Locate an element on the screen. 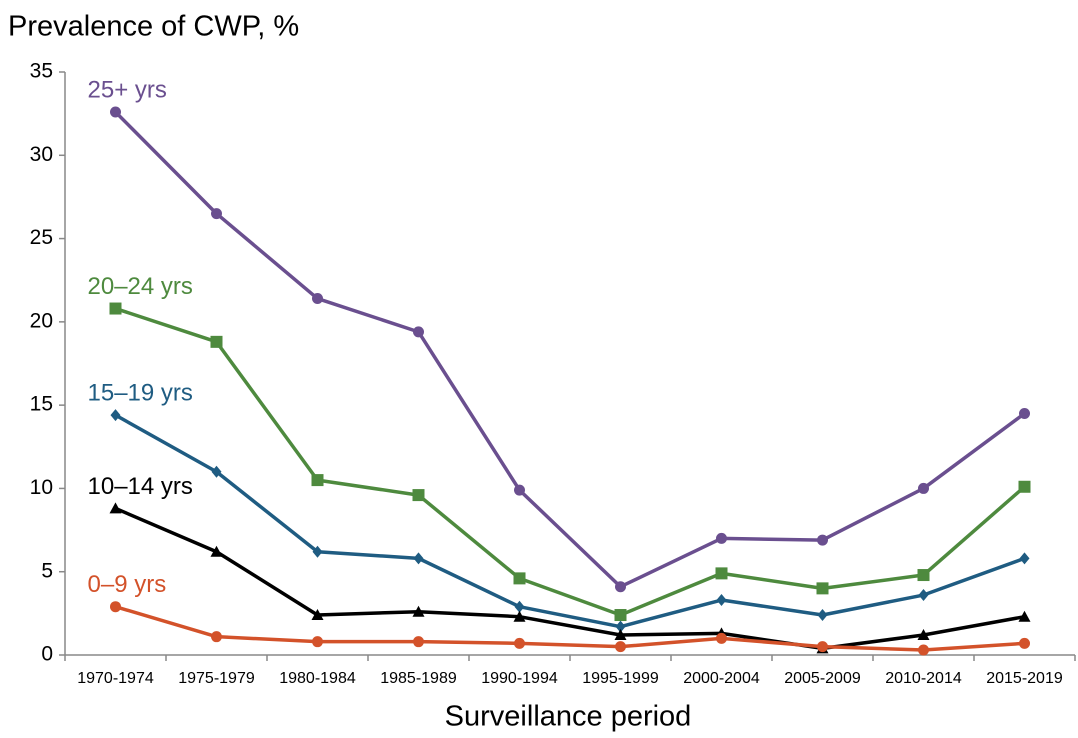 This screenshot has width=1078, height=738. y-tick-label: 10 is located at coordinates (41, 487).